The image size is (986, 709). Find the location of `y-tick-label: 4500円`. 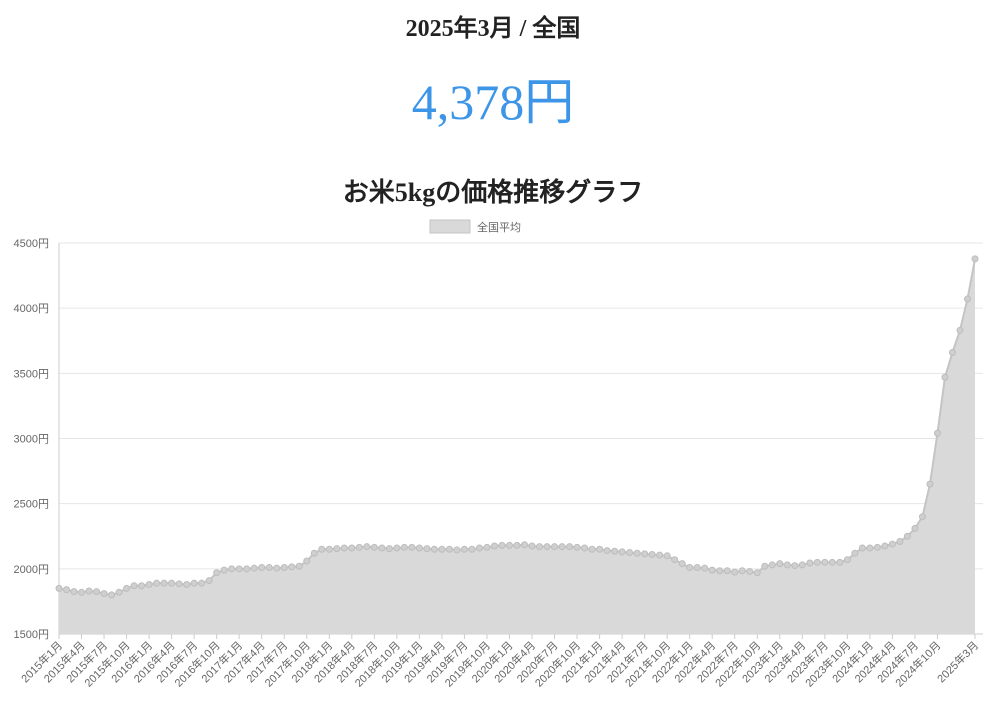

y-tick-label: 4500円 is located at coordinates (31, 244).